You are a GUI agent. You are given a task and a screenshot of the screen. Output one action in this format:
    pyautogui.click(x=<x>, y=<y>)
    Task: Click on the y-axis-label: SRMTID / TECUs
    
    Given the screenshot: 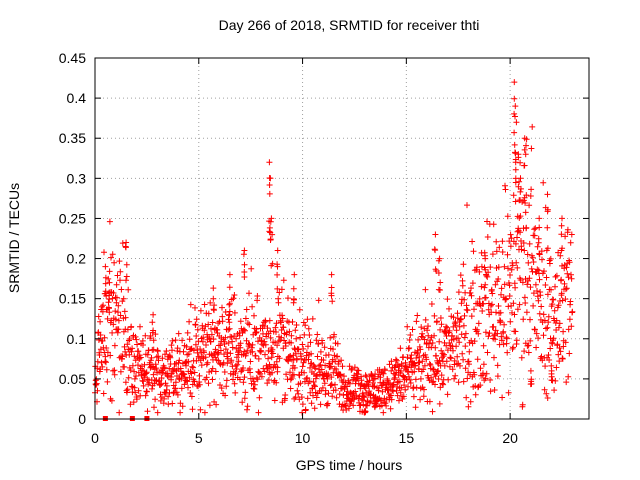 What is the action you would take?
    pyautogui.click(x=14, y=238)
    